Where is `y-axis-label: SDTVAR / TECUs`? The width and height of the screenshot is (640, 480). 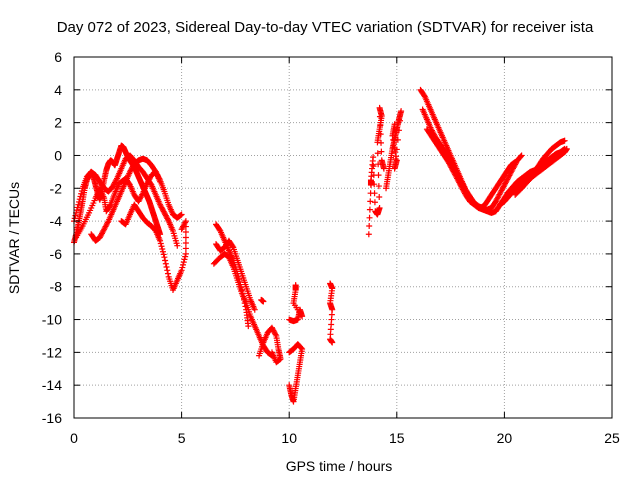 y-axis-label: SDTVAR / TECUs is located at coordinates (14, 238).